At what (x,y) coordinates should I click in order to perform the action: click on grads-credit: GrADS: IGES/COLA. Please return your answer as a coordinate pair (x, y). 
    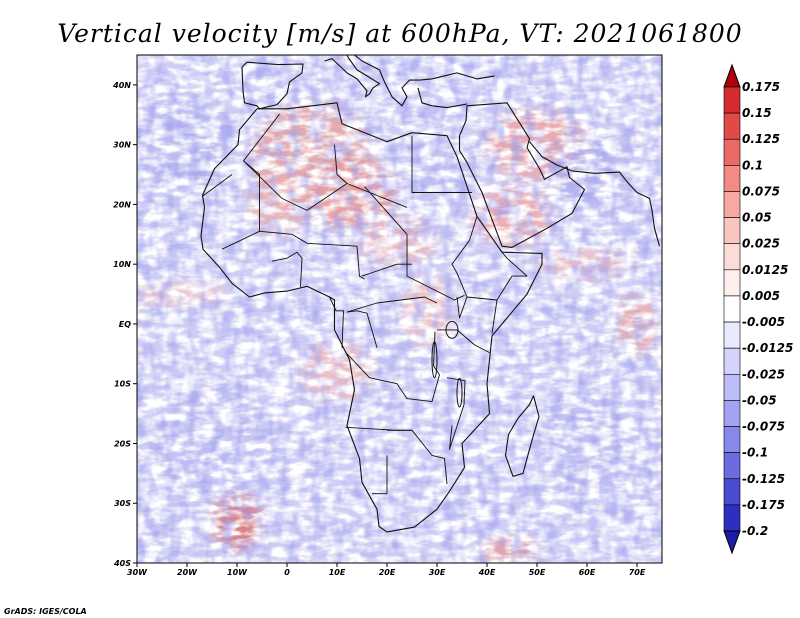
    Looking at the image, I should click on (45, 611).